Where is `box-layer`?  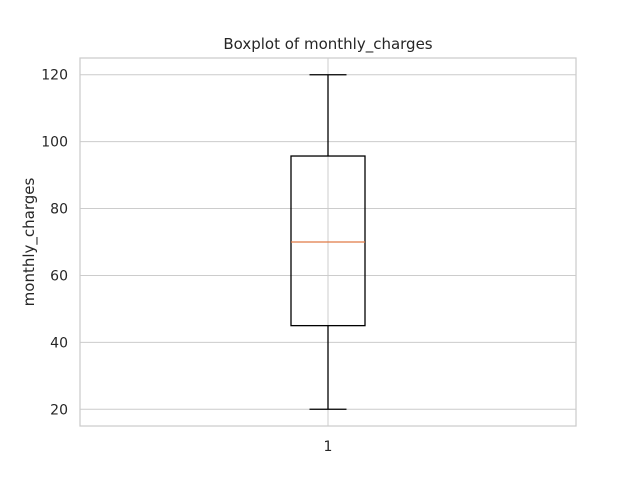
box-layer is located at coordinates (328, 242).